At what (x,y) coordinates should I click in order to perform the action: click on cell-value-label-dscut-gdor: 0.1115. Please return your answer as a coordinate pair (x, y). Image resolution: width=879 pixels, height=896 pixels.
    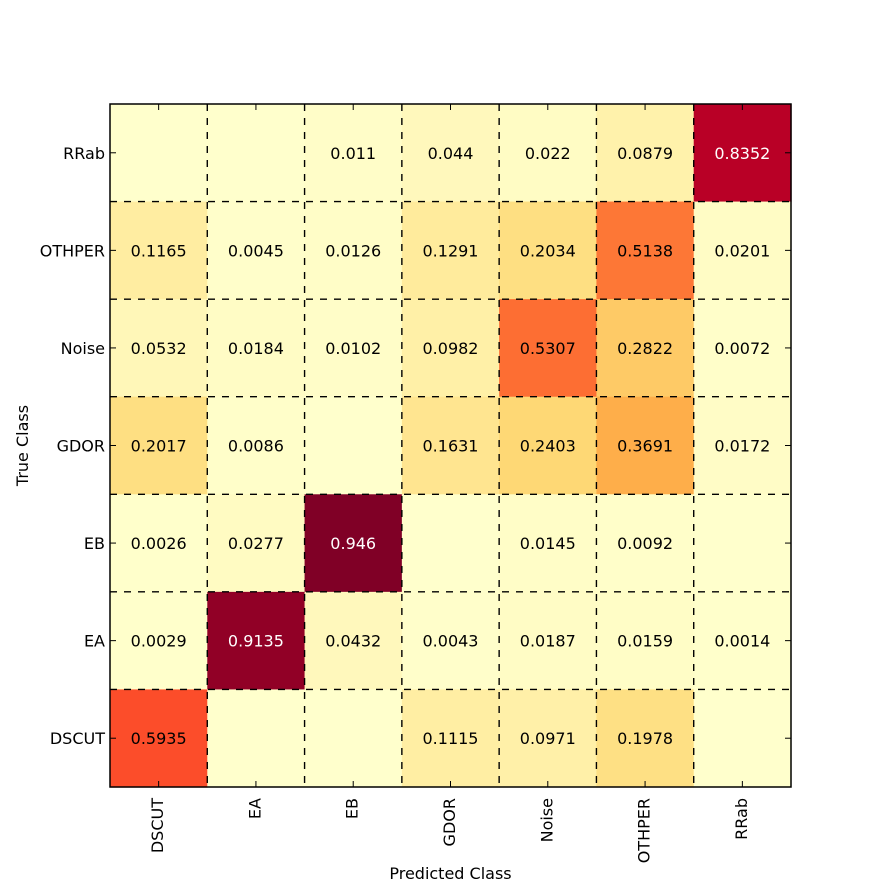
    Looking at the image, I should click on (451, 738).